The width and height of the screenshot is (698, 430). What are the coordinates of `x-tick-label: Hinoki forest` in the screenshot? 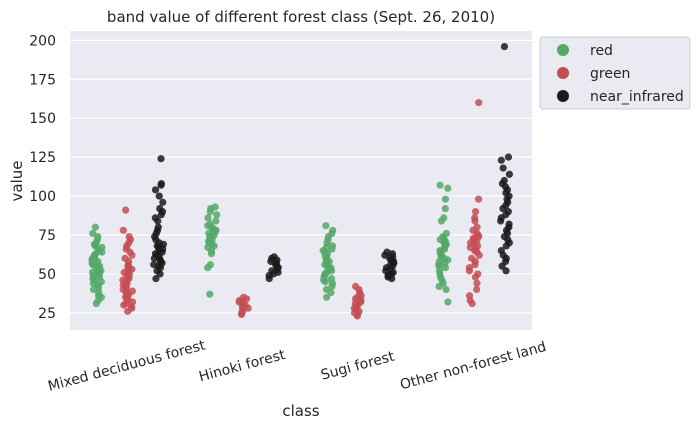 It's located at (242, 366).